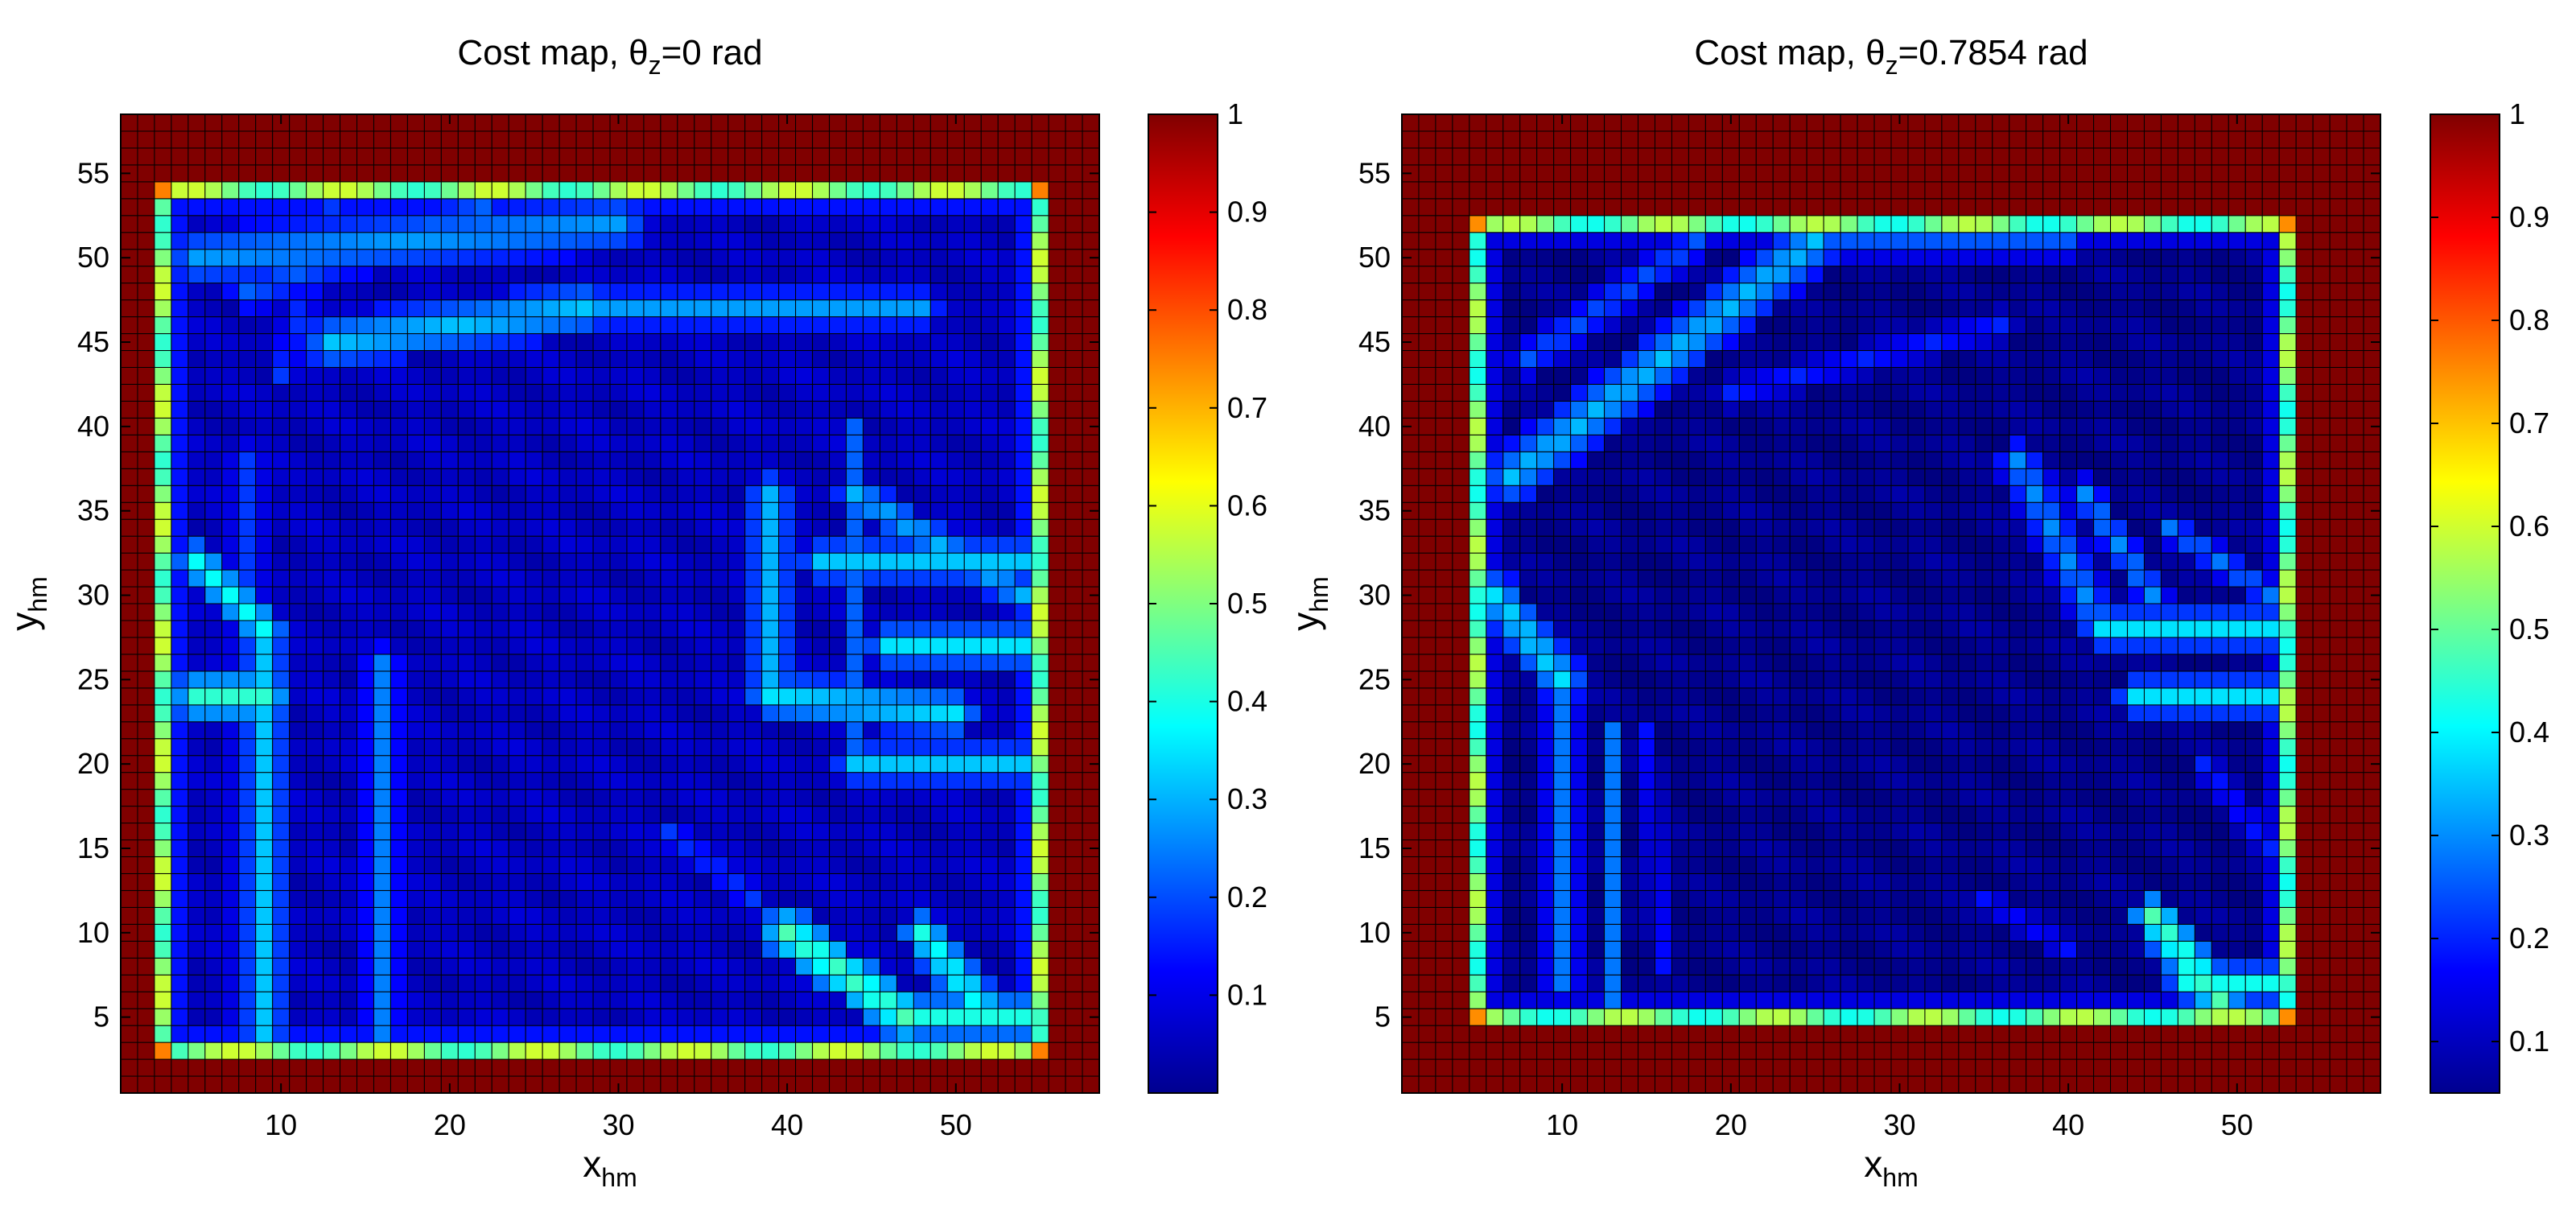 The image size is (2576, 1221). What do you see at coordinates (1247, 897) in the screenshot?
I see `colorbar-tick-label: 0.2` at bounding box center [1247, 897].